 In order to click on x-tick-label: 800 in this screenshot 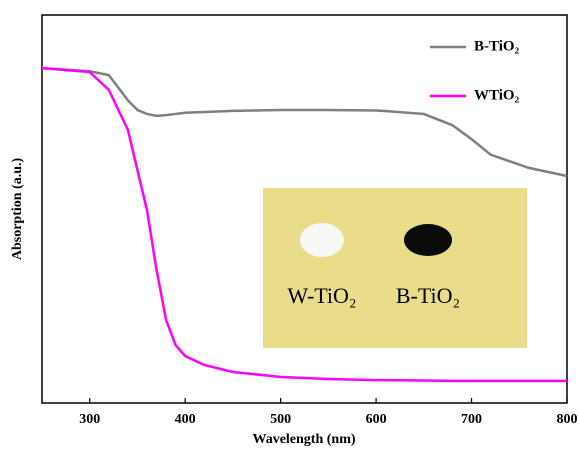, I will do `click(567, 419)`.